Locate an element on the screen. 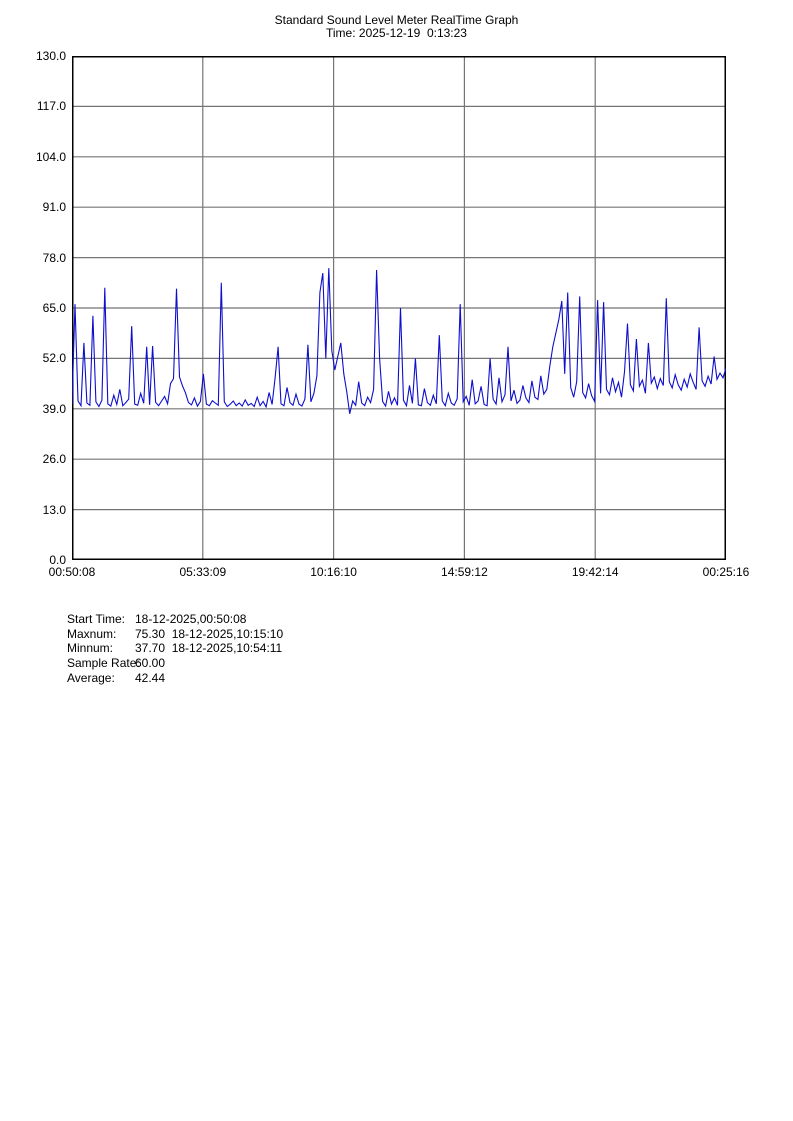  x-axis-tick-label: 00:50:08 is located at coordinates (72, 572).